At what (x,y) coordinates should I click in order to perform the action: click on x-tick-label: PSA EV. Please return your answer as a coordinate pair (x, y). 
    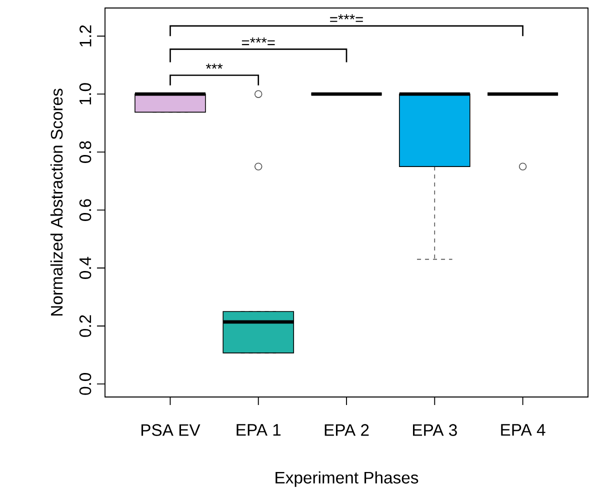
    Looking at the image, I should click on (170, 430).